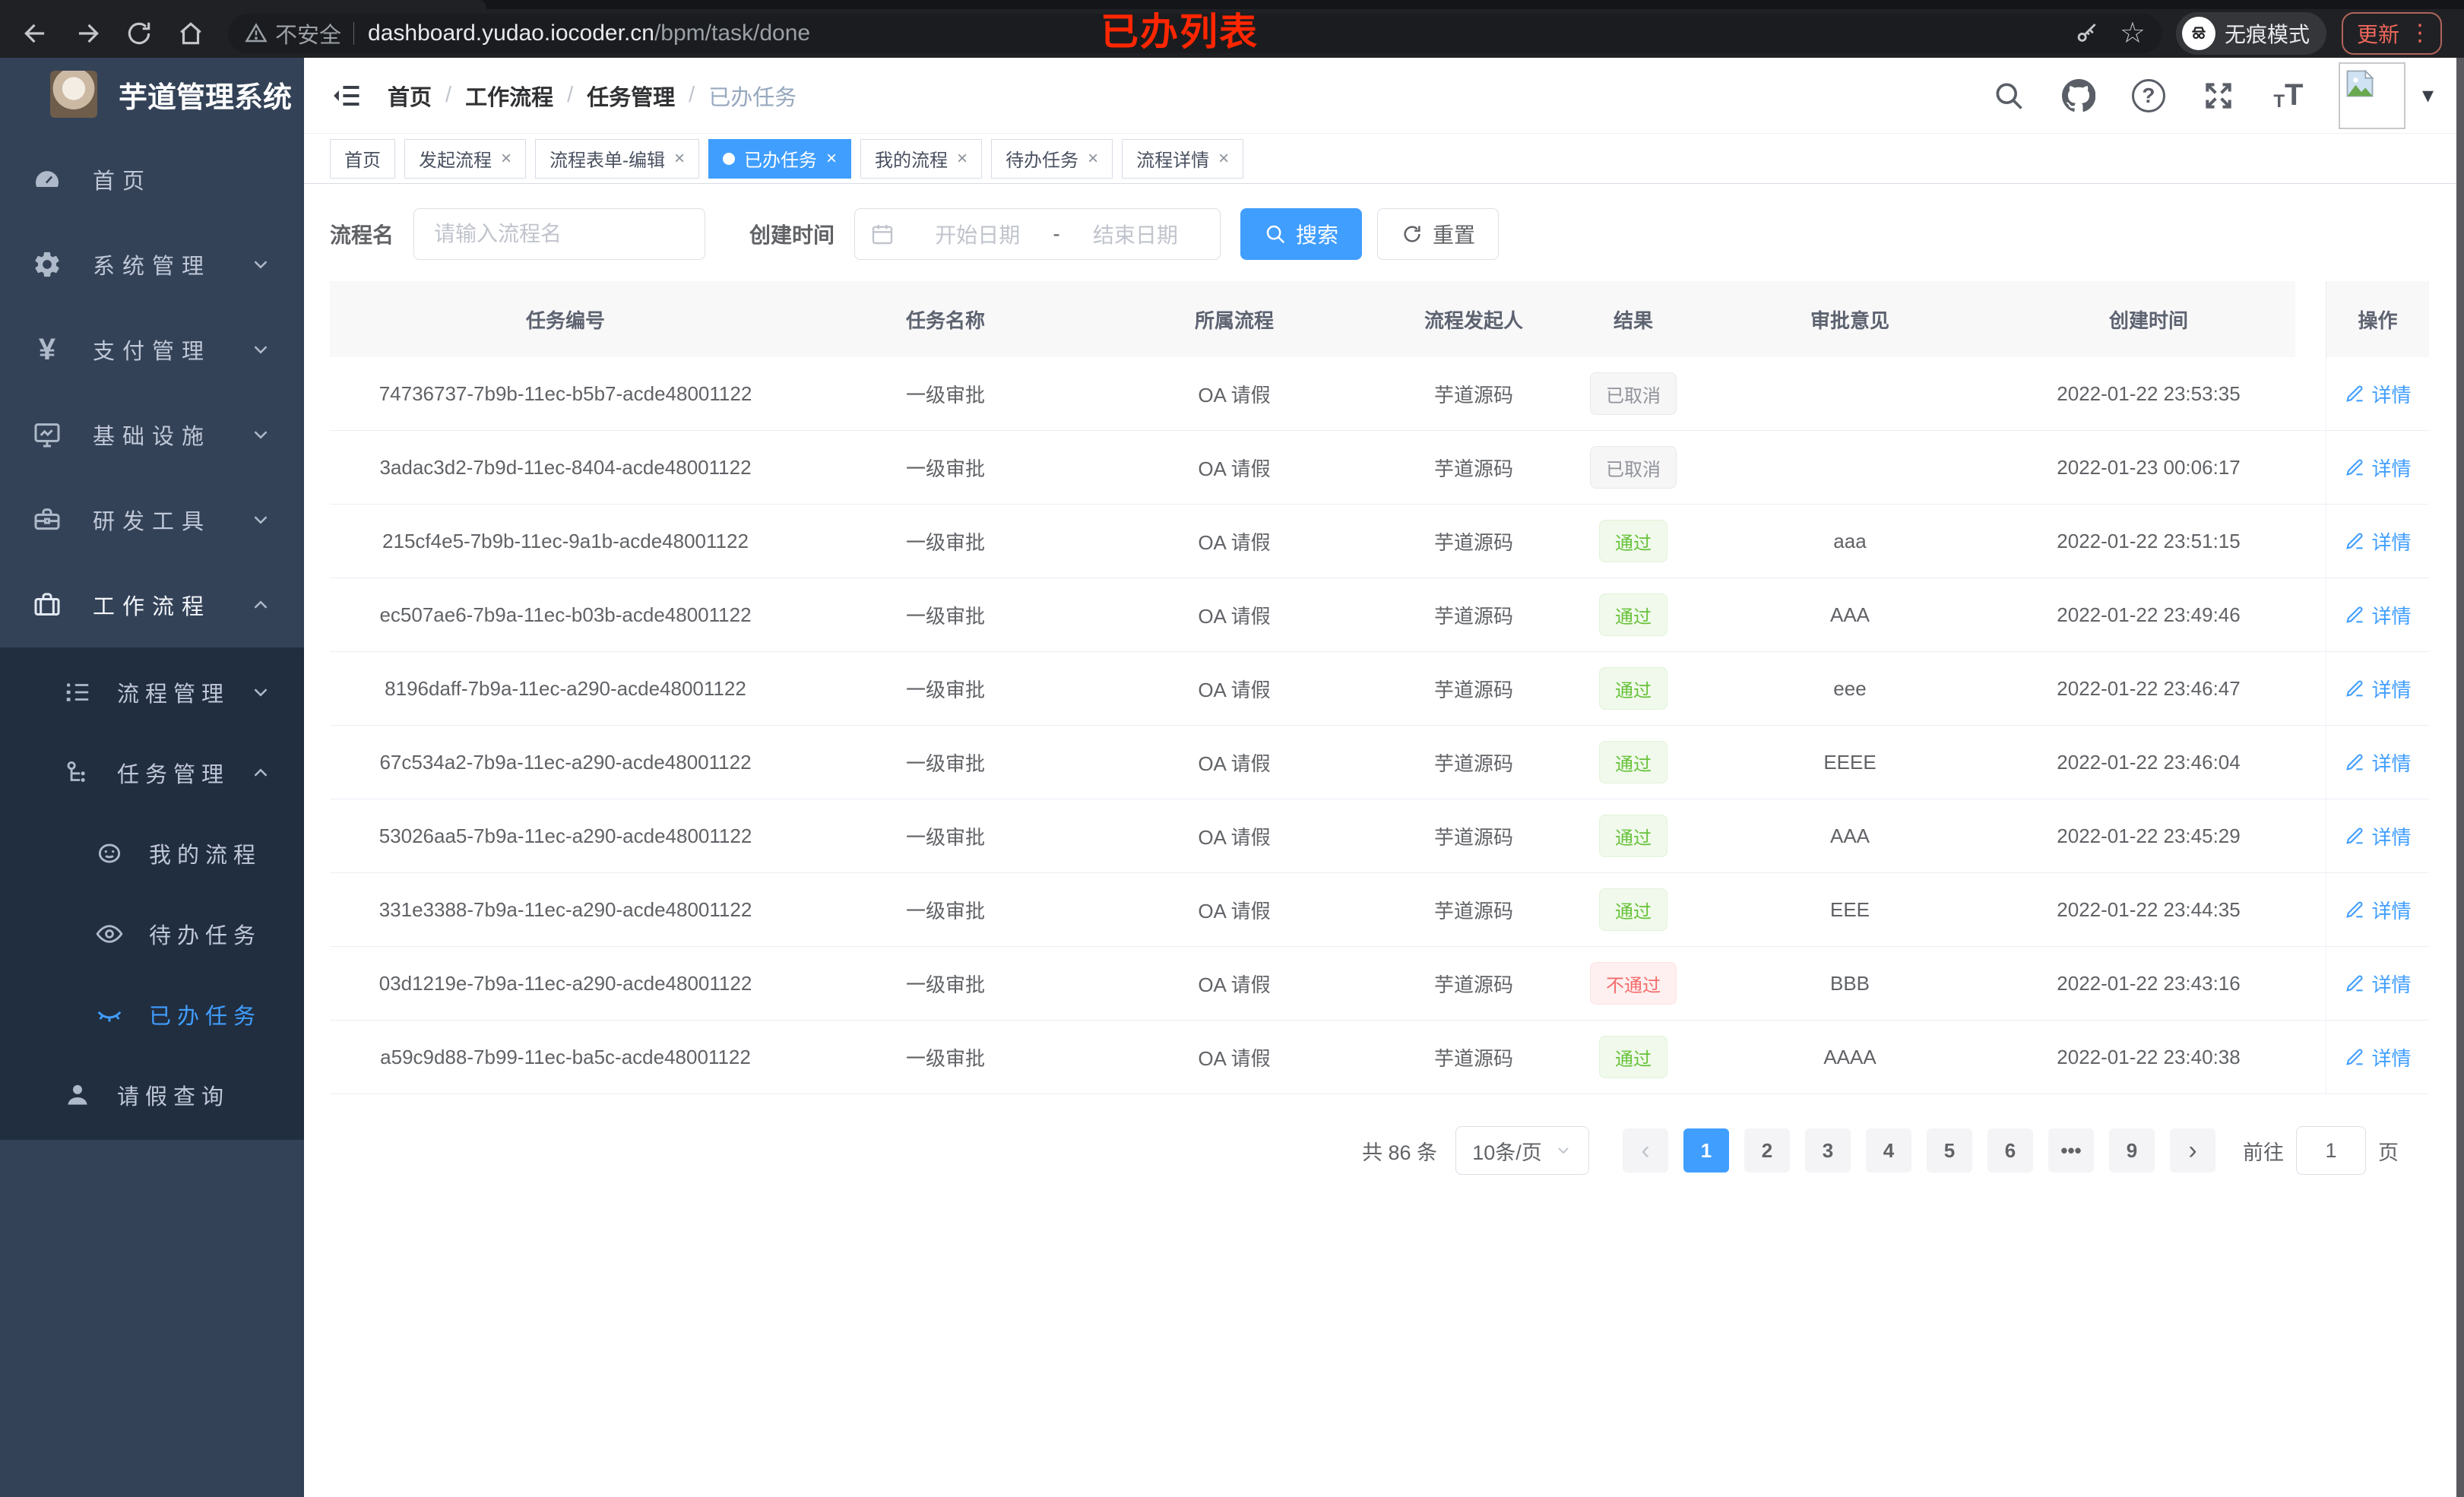 The width and height of the screenshot is (2464, 1497). What do you see at coordinates (1438, 234) in the screenshot?
I see `reset-button: 重置` at bounding box center [1438, 234].